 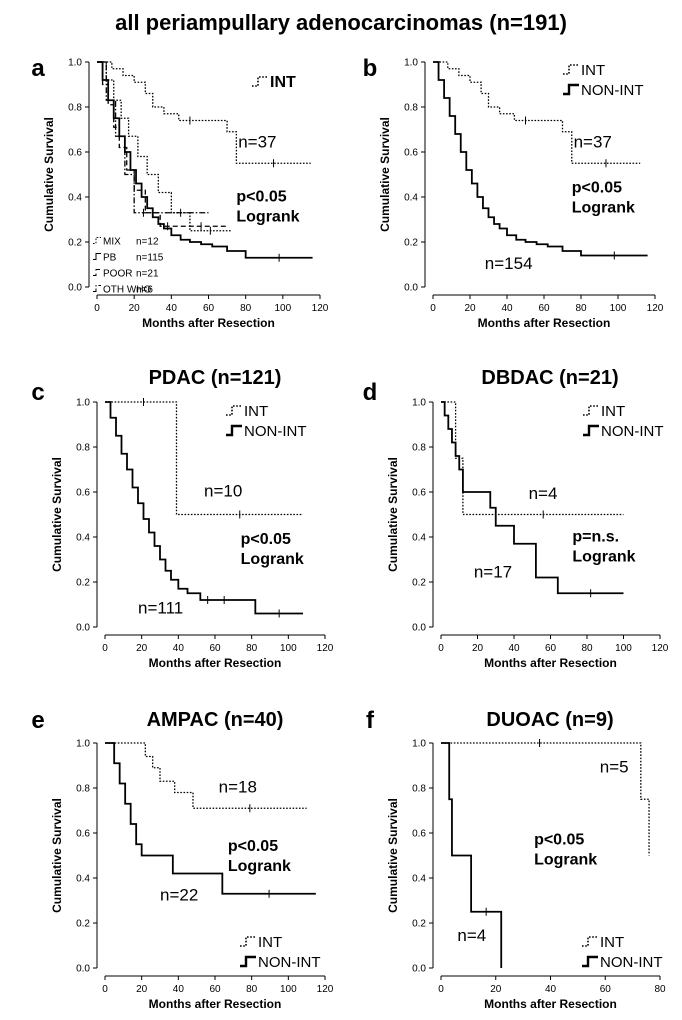 I want to click on n-annotation: n=17, so click(x=493, y=572).